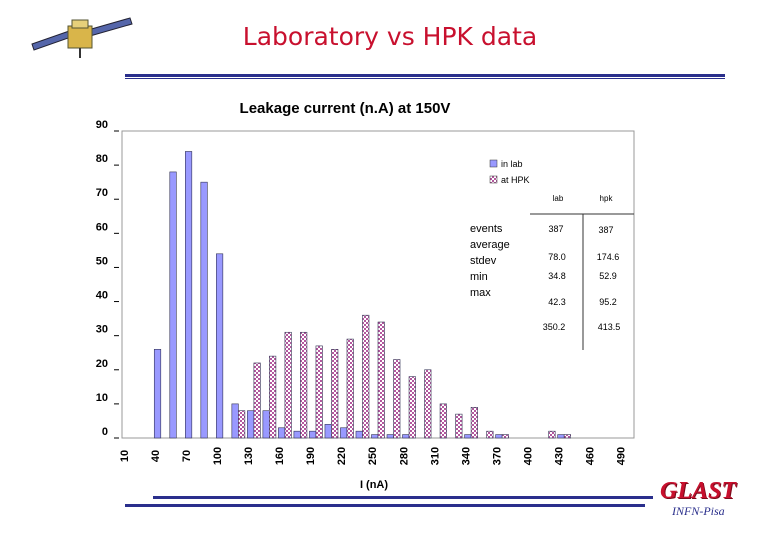 The width and height of the screenshot is (780, 540). I want to click on x-tick-label: 490, so click(621, 456).